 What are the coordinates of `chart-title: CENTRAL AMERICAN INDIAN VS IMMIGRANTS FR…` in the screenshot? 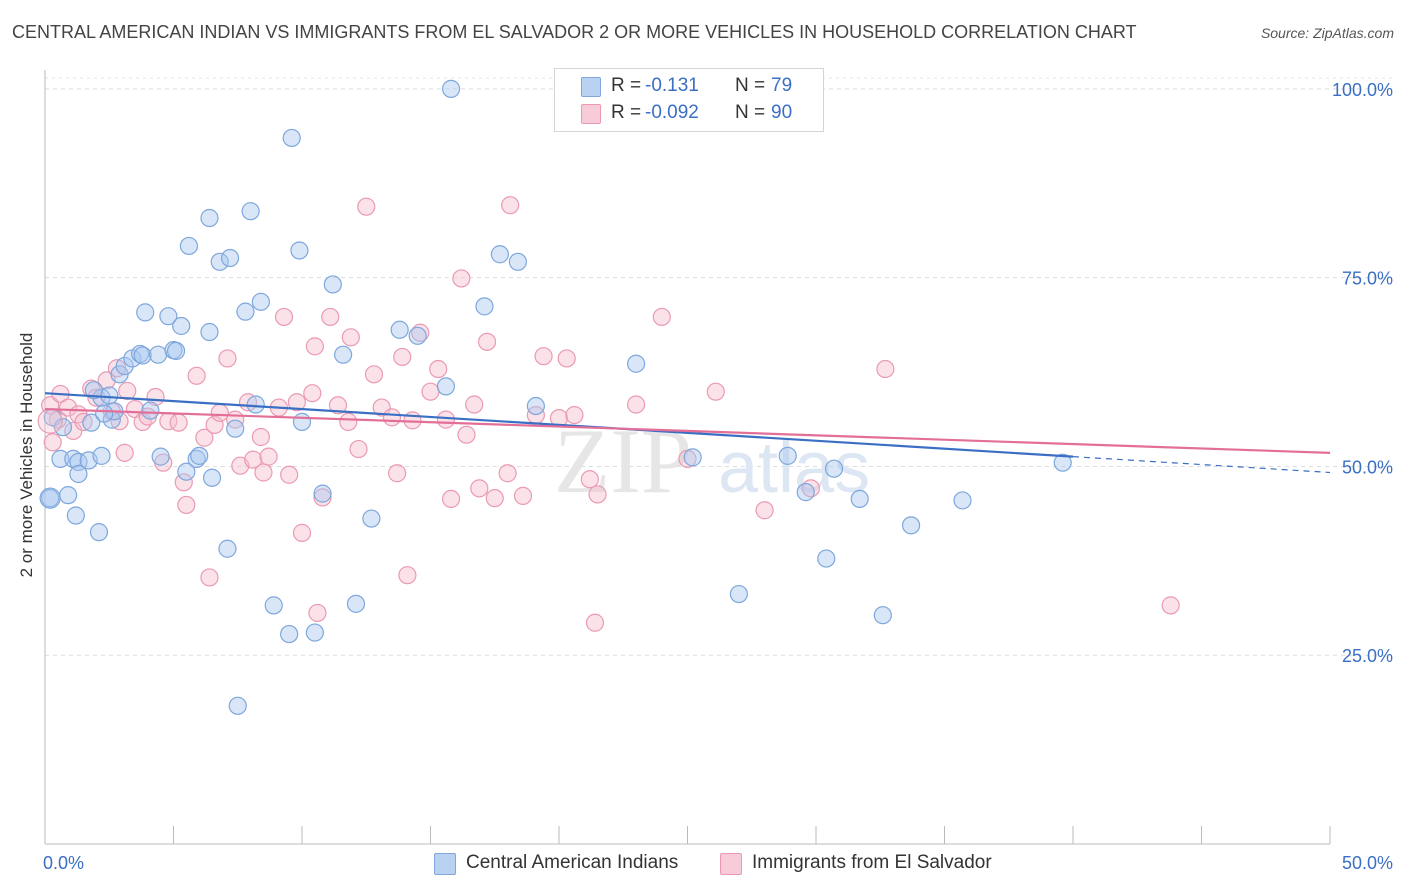 It's located at (574, 32).